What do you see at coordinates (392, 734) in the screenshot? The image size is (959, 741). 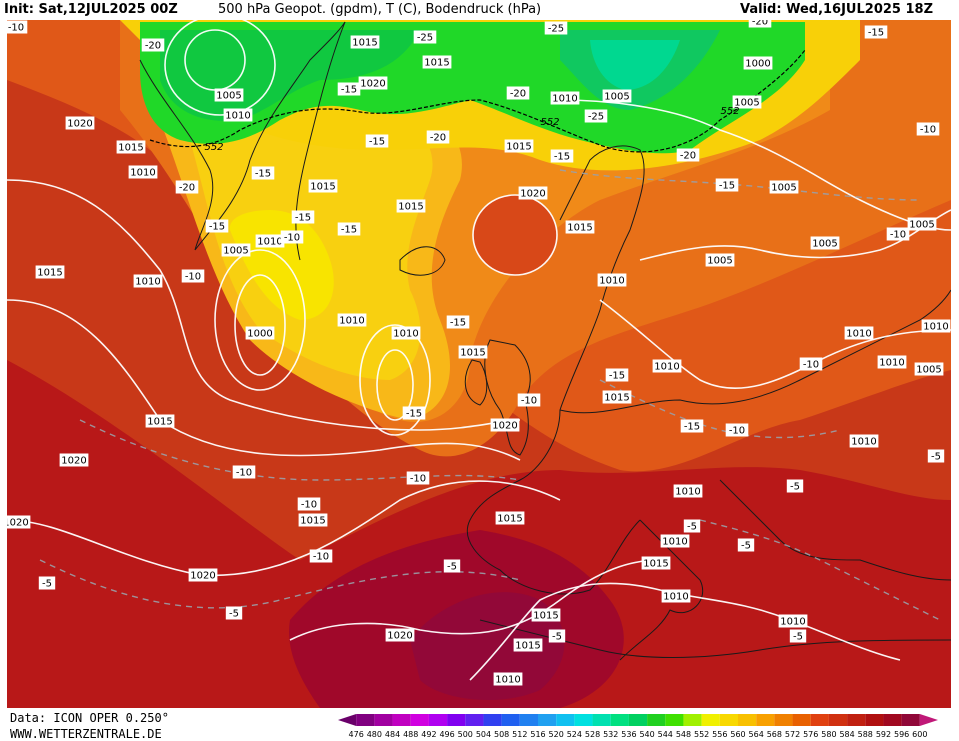 I see `legend-tick-label: 484` at bounding box center [392, 734].